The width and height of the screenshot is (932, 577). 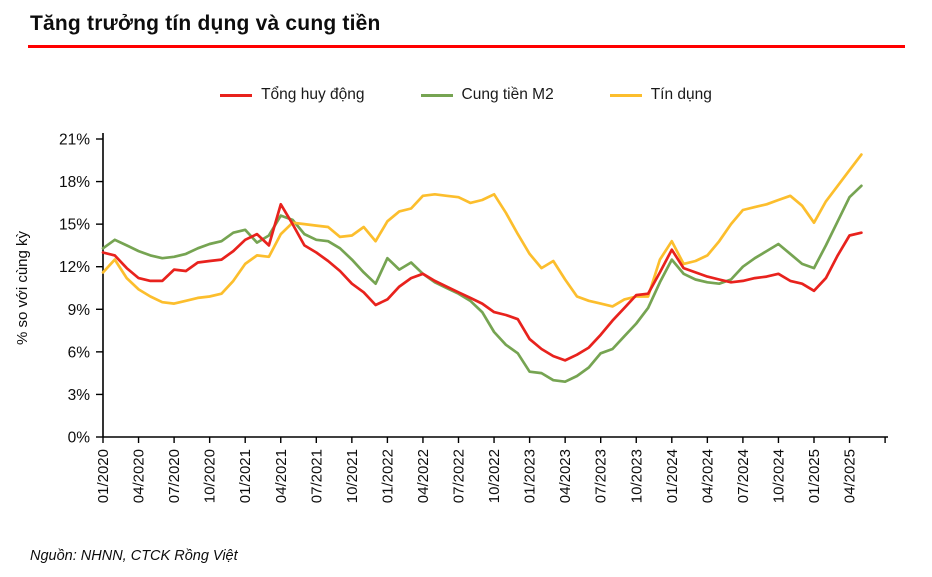 I want to click on y-tick-label: 6%, so click(x=79, y=352).